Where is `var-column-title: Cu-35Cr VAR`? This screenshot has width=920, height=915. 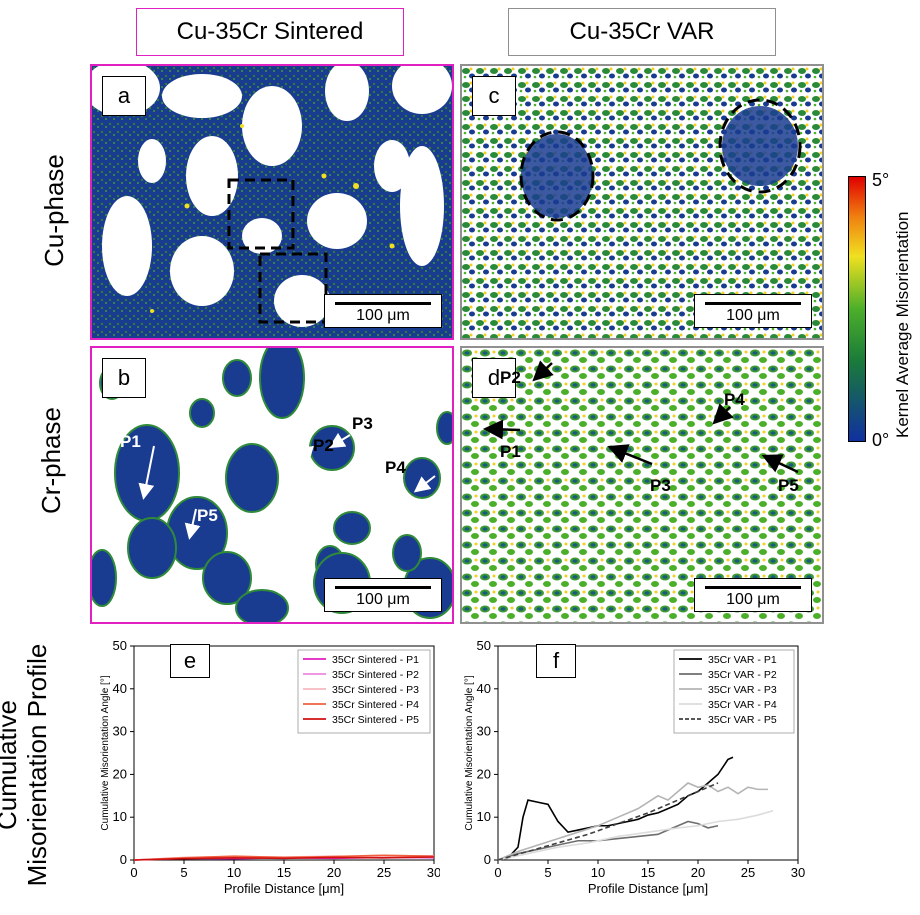
var-column-title: Cu-35Cr VAR is located at coordinates (642, 32).